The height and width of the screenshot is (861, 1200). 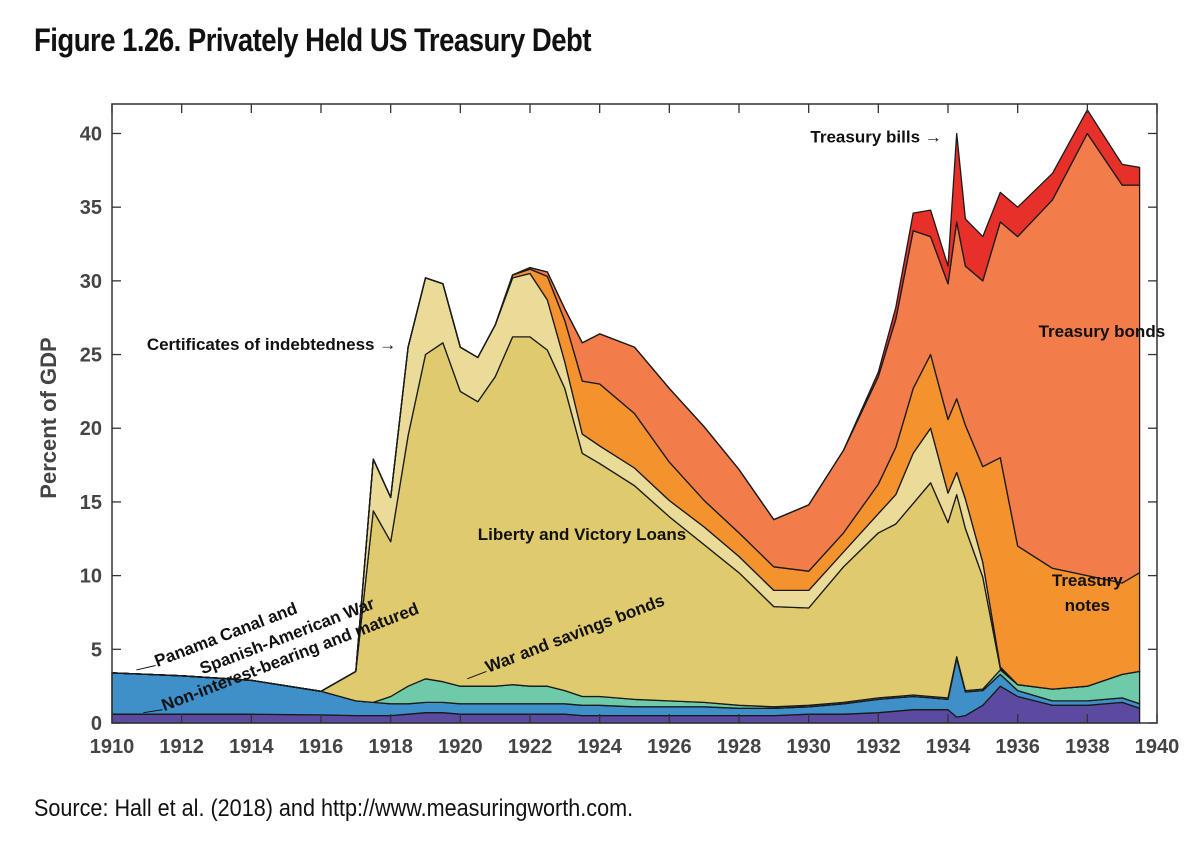 I want to click on y-tick-label: 20, so click(x=91, y=429).